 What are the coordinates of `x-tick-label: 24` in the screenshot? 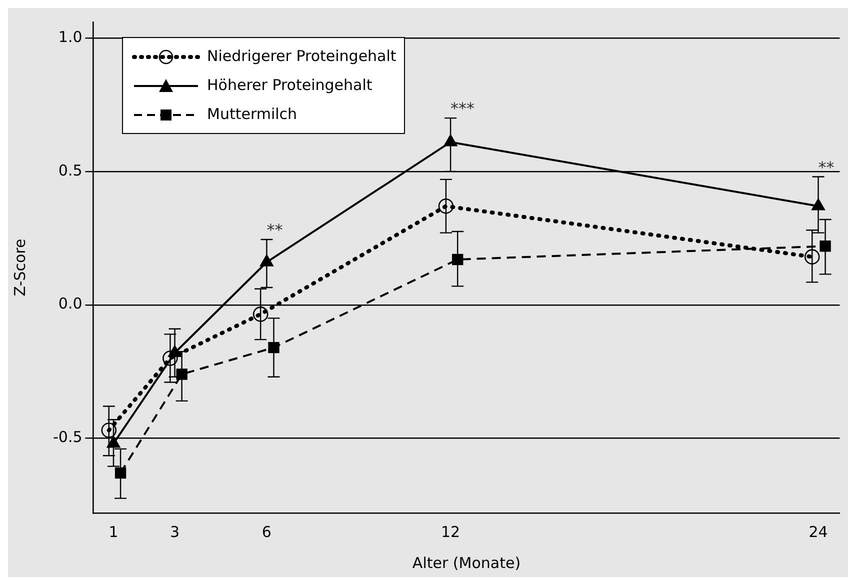 It's located at (818, 531).